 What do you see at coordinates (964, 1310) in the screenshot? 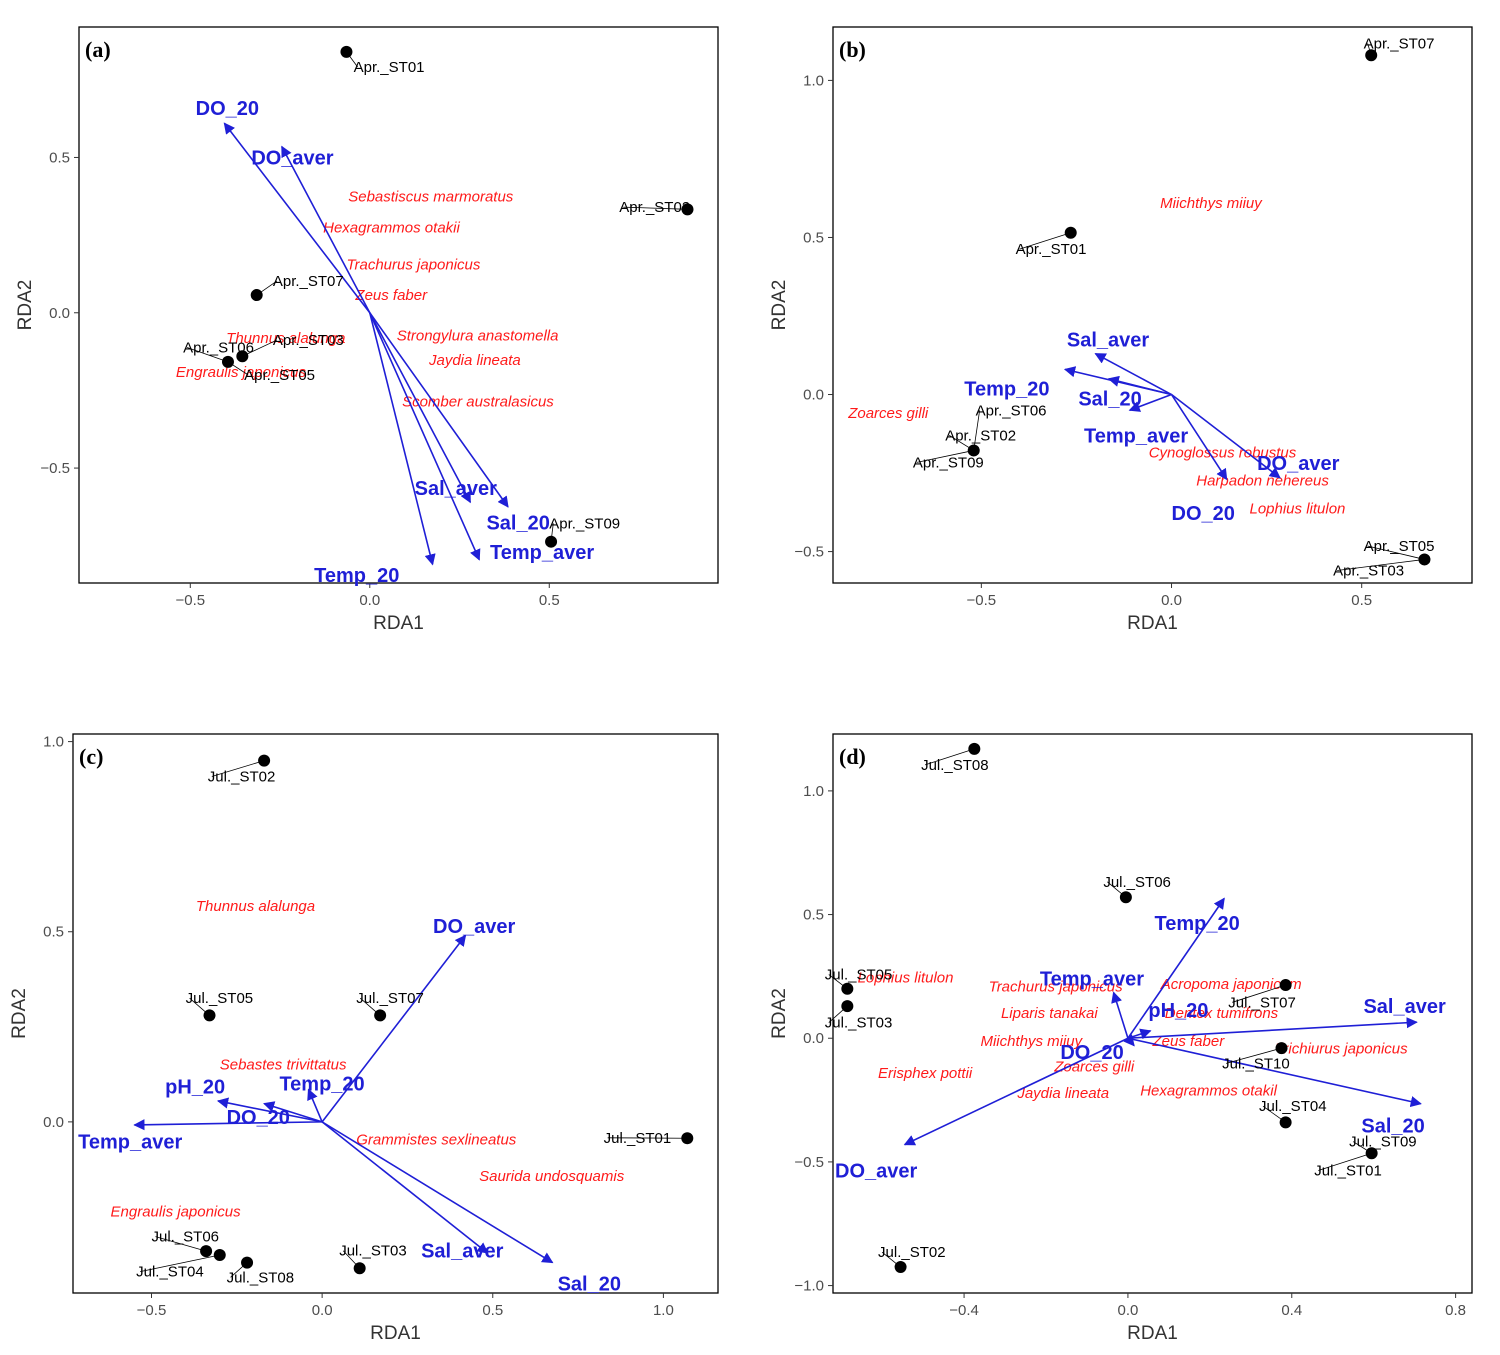
I see `x-tick-label: −0.4` at bounding box center [964, 1310].